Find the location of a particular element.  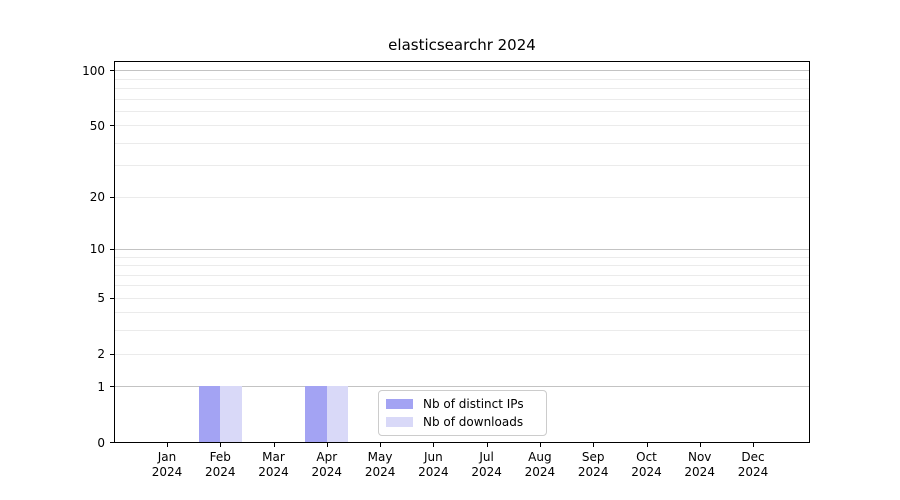

legend: Nb of distinct IPs Nb of downloads is located at coordinates (462, 413).